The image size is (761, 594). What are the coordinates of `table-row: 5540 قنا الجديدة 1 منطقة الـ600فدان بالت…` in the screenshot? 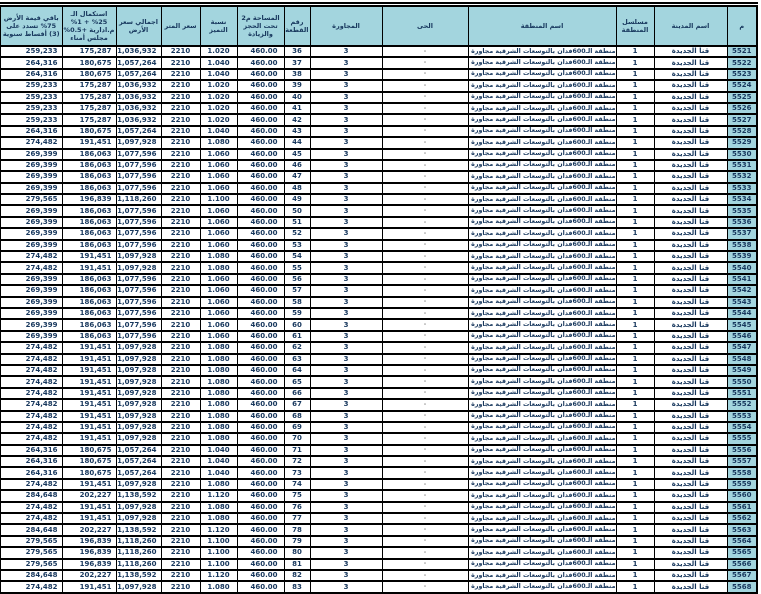 It's located at (379, 268).